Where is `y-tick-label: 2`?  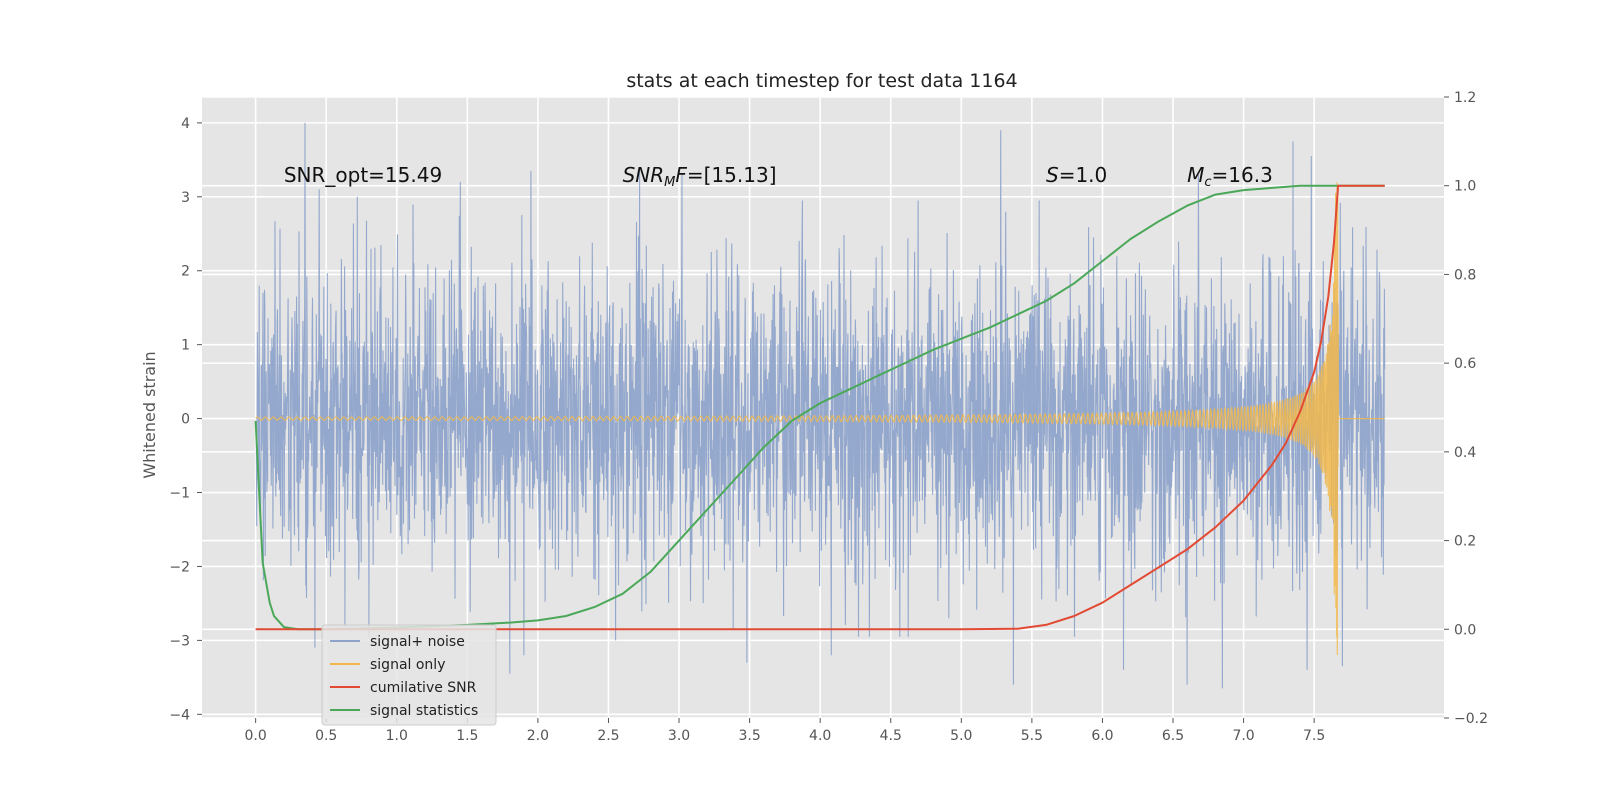
y-tick-label: 2 is located at coordinates (185, 272).